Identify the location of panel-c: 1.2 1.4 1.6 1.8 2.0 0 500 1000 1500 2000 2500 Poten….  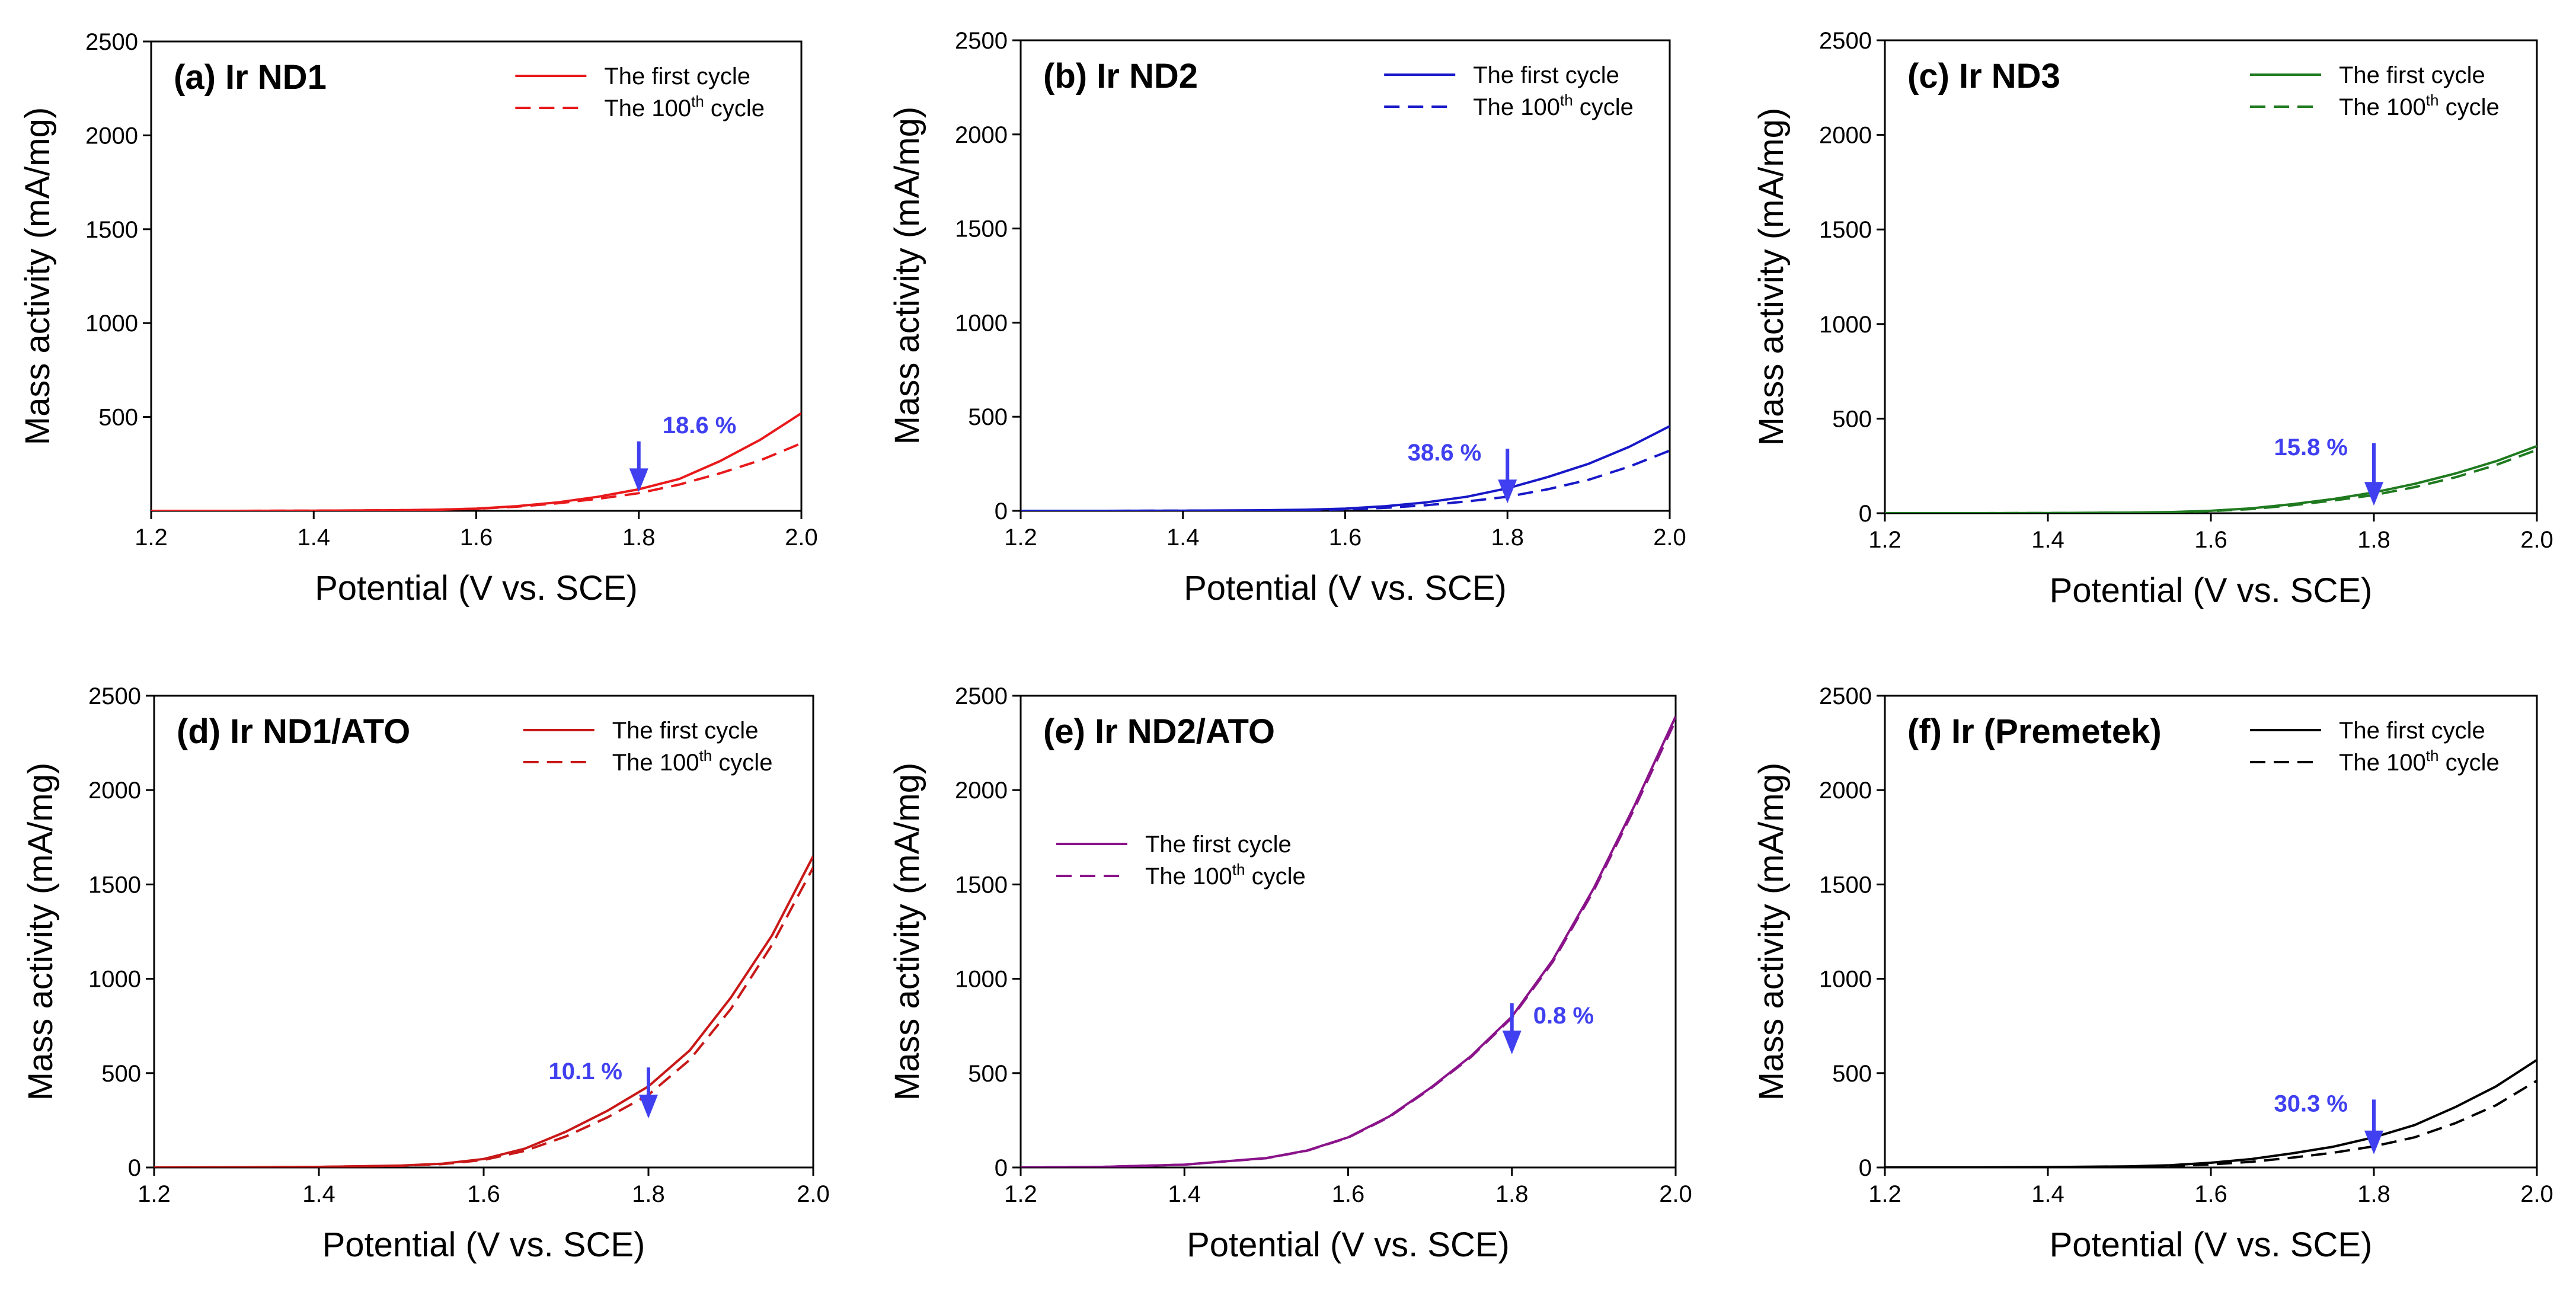
(2152, 319).